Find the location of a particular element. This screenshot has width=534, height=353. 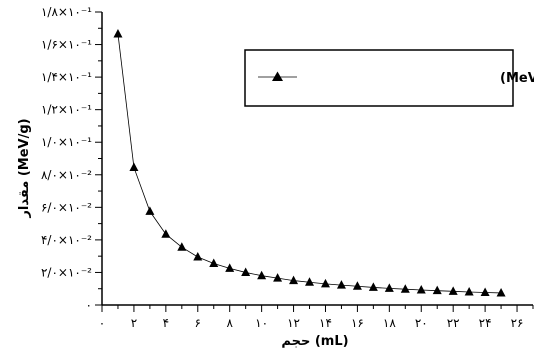

y-tick-label: ۱/۶×۱۰⁻¹ is located at coordinates (66, 45).